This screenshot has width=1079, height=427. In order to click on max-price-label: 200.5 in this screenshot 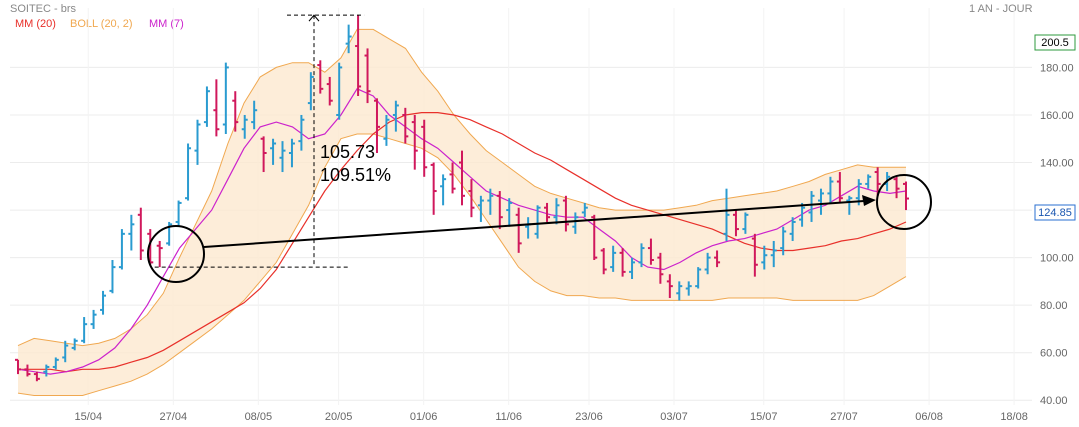, I will do `click(1055, 43)`.